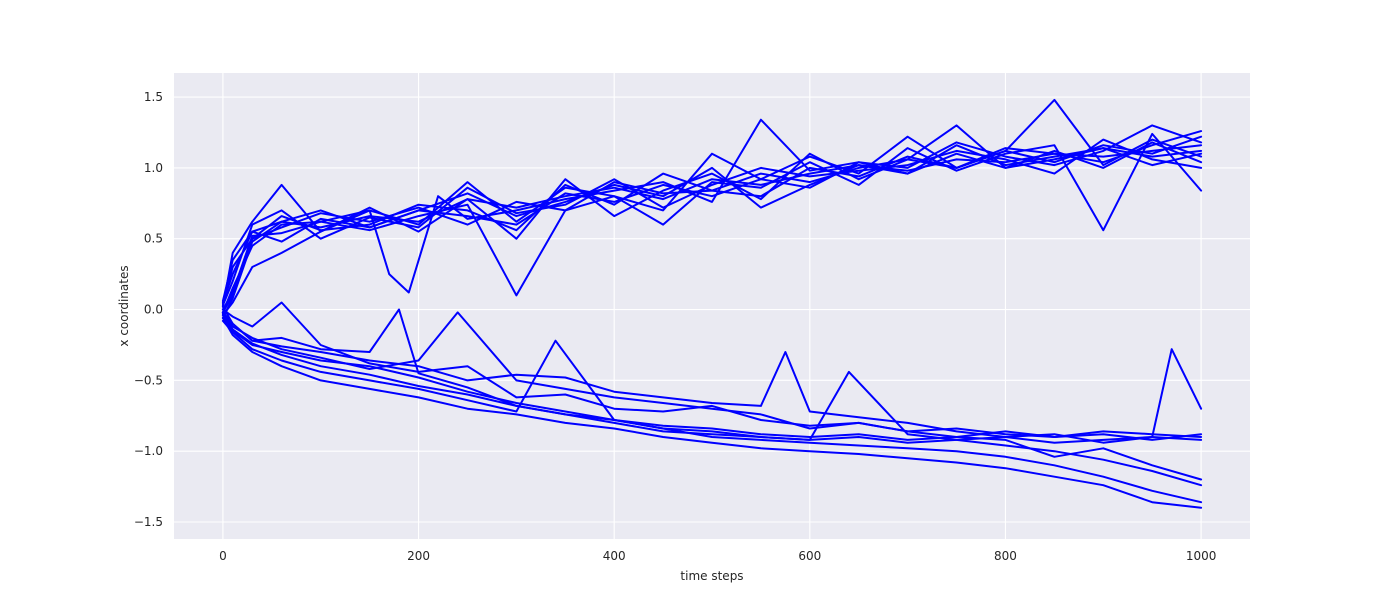 The width and height of the screenshot is (1390, 607). Describe the element at coordinates (717, 556) in the screenshot. I see `x-tick-labels: 0 200 400 600 800 1000` at that location.